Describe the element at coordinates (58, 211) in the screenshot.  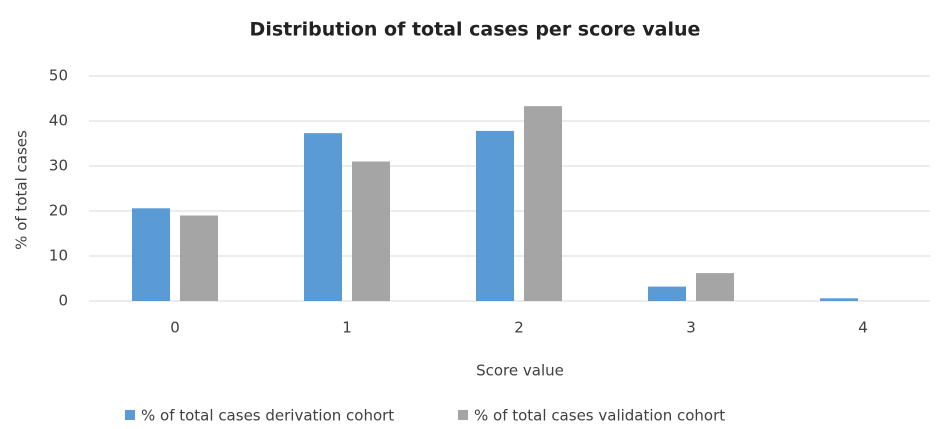
I see `y-tick-label: 20` at that location.